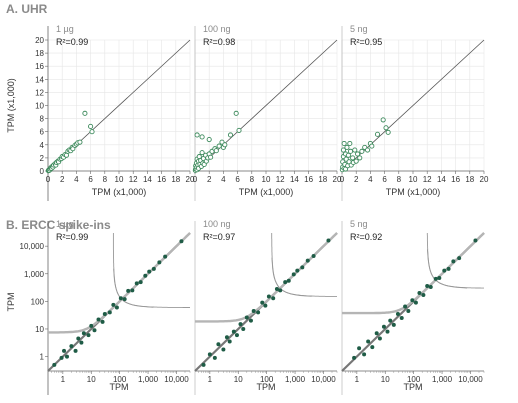 Image resolution: width=518 pixels, height=403 pixels. I want to click on y-tick-label: 18, so click(39, 53).